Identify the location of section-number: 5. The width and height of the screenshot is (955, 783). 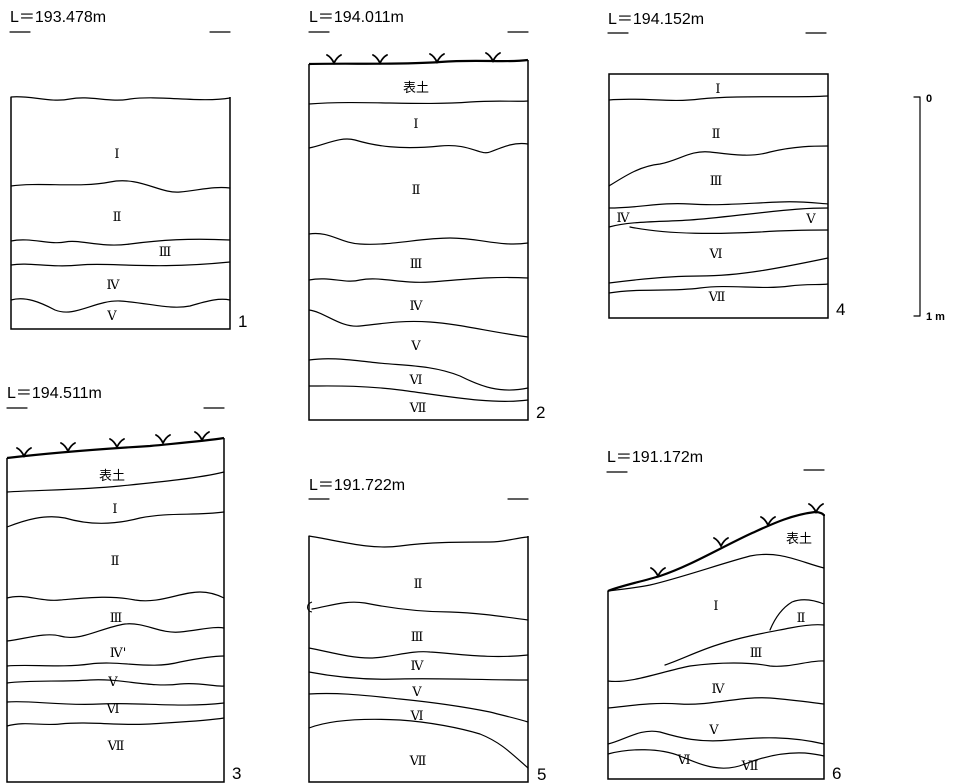
(541, 774).